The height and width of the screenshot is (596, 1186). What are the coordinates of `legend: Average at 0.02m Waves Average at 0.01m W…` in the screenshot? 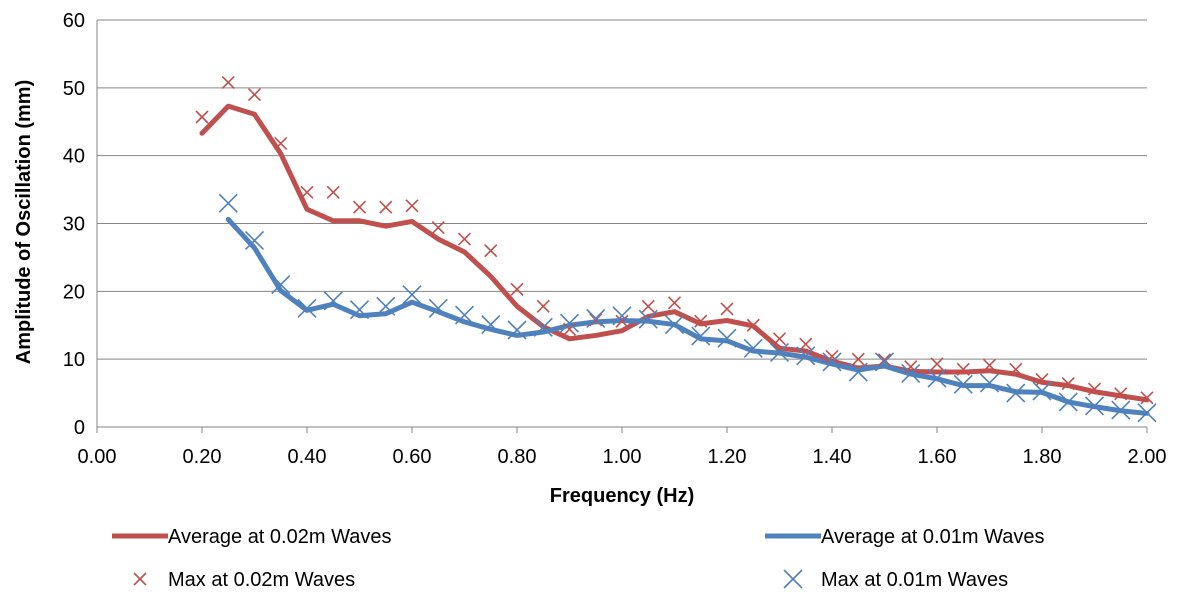 It's located at (578, 558).